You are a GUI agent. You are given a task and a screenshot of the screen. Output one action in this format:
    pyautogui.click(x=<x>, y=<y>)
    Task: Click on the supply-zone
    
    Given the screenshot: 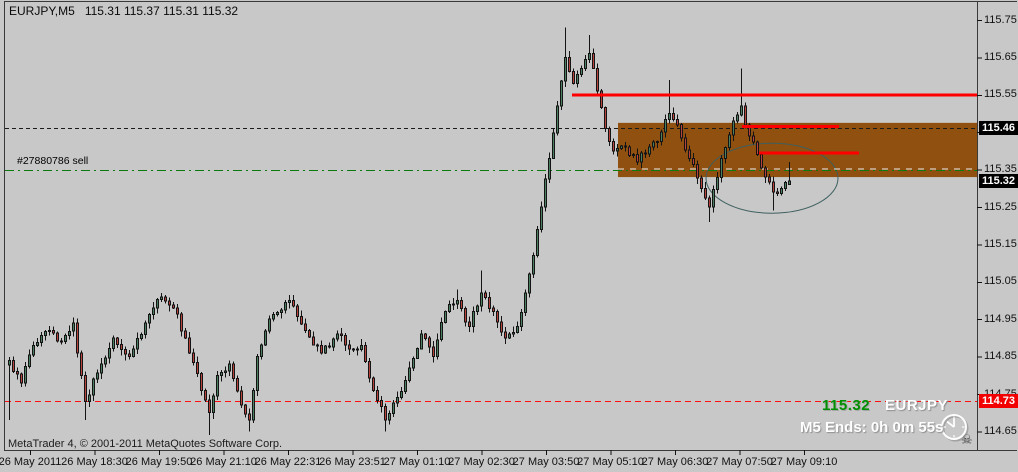 What is the action you would take?
    pyautogui.click(x=797, y=150)
    